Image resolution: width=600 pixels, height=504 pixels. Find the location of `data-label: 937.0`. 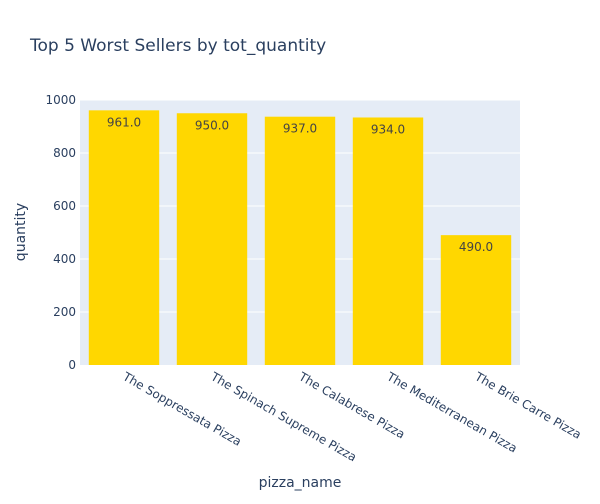

data-label: 937.0 is located at coordinates (300, 129).